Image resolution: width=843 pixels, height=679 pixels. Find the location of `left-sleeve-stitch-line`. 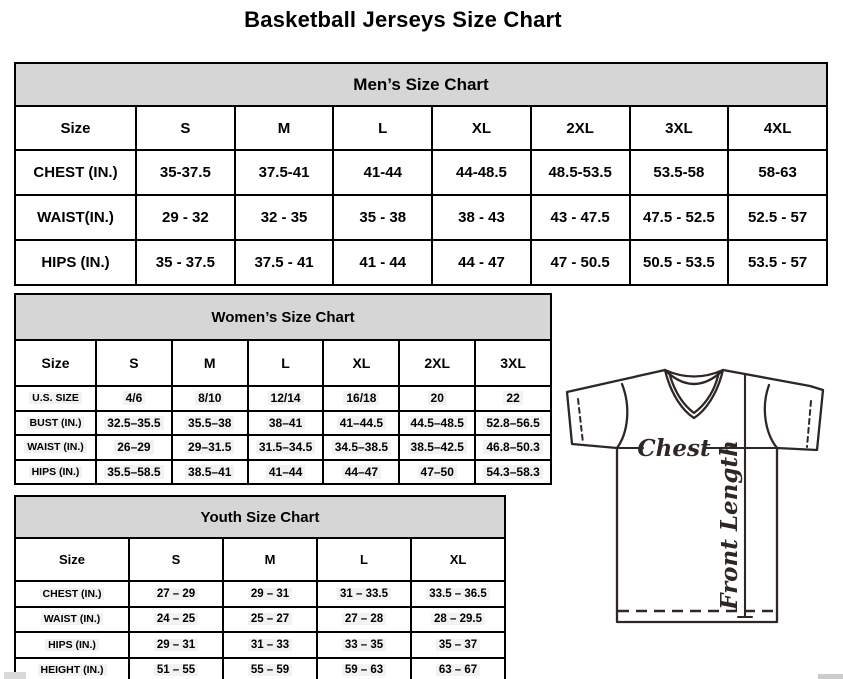

left-sleeve-stitch-line is located at coordinates (580, 421).